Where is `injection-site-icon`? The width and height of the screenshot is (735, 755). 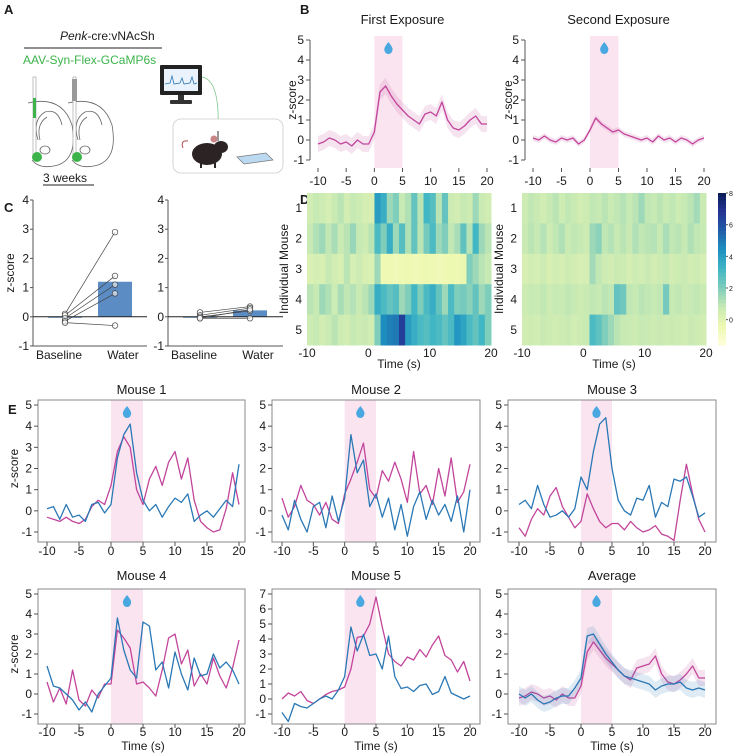
injection-site-icon is located at coordinates (77, 157).